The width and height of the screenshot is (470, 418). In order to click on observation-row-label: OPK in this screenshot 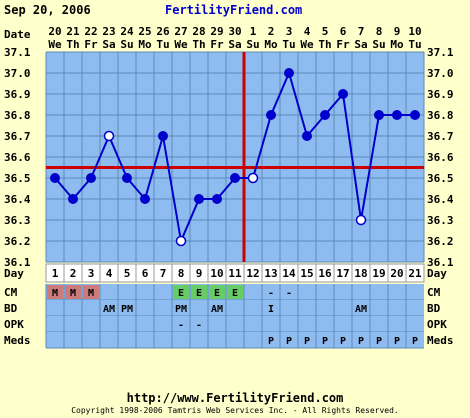, I will do `click(14, 324)`.